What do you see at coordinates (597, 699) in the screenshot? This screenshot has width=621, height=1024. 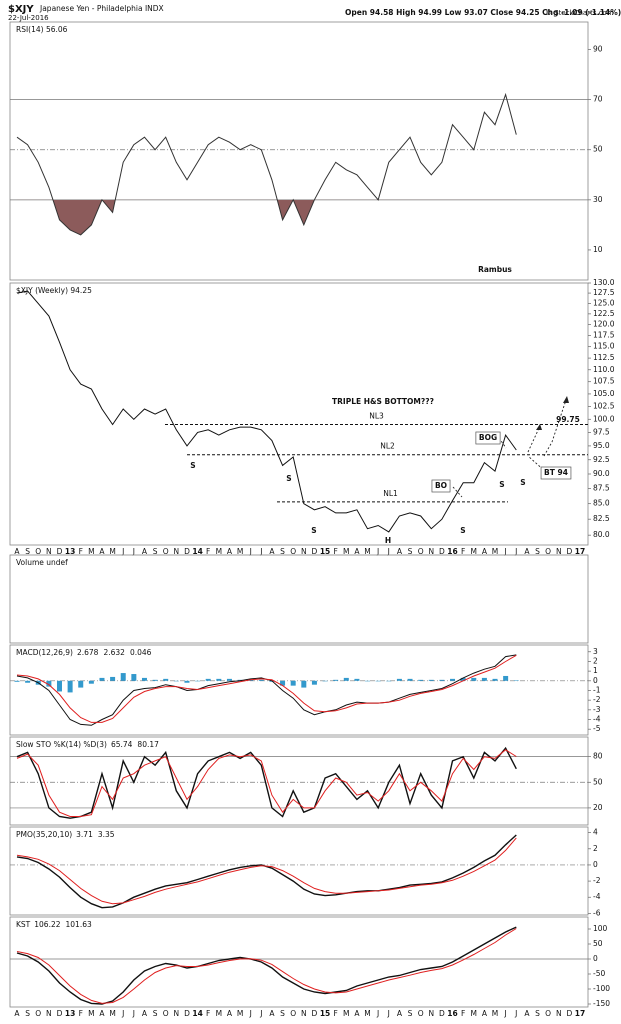 I see `y-tick-label: -2` at bounding box center [597, 699].